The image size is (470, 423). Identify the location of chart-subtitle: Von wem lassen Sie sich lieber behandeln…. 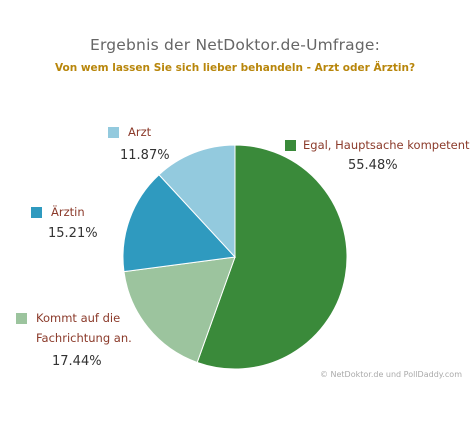
(235, 68).